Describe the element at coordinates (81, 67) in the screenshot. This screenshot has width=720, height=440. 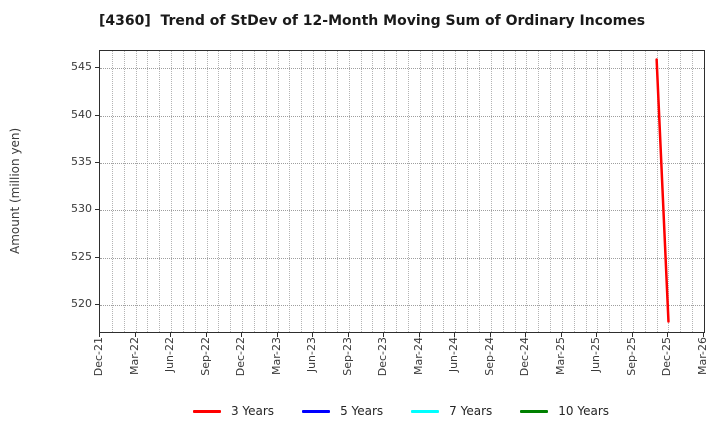
I see `y-tick-label: 545` at that location.